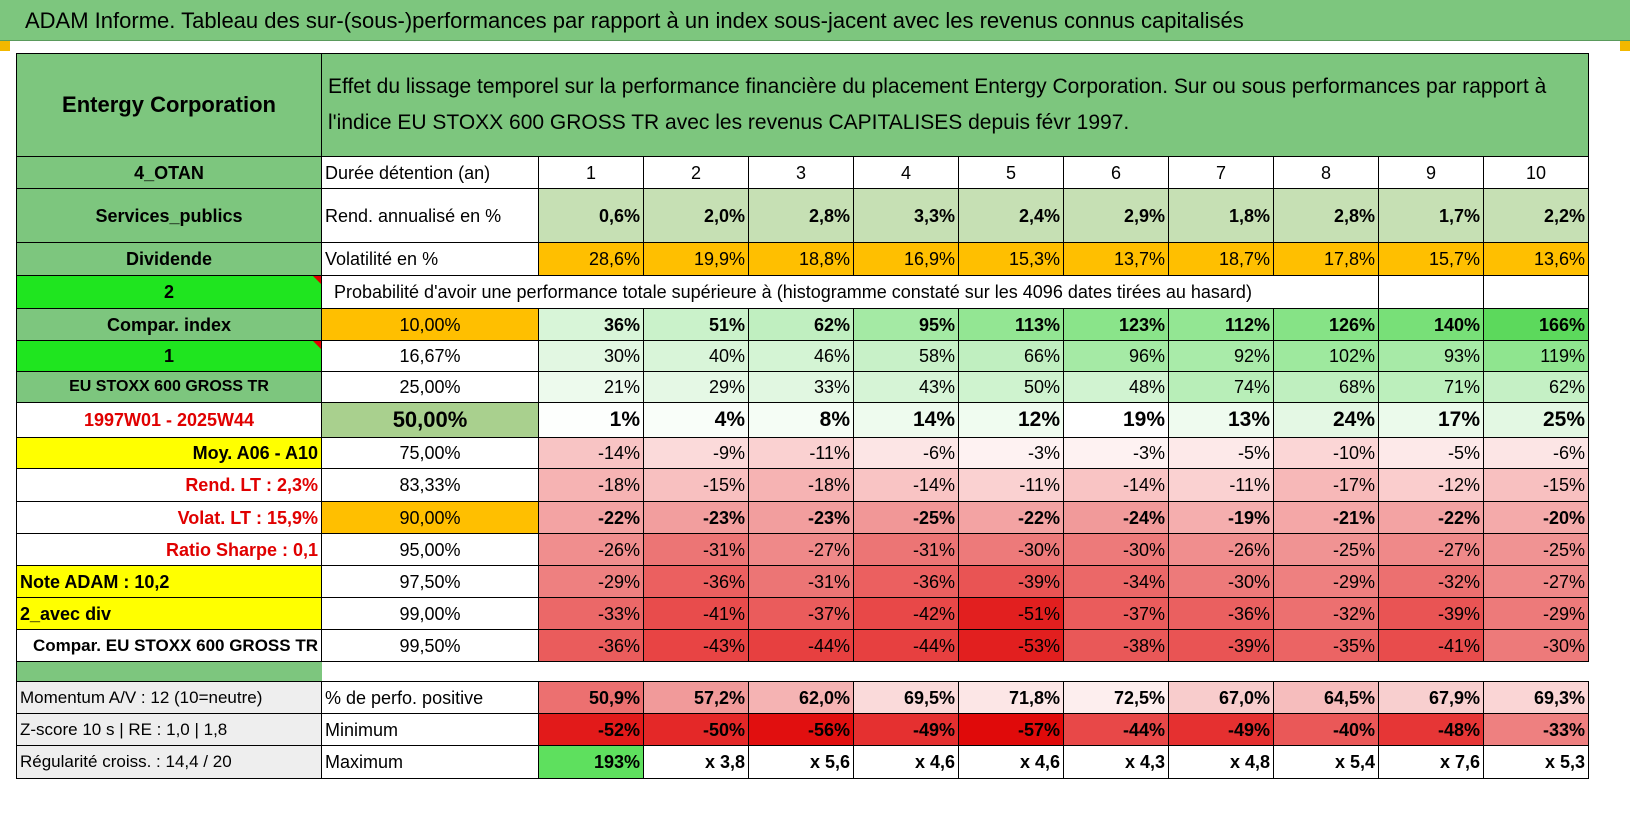 The image size is (1630, 815). I want to click on volat-lt-label: Volat. LT : 15,9%, so click(169, 517).